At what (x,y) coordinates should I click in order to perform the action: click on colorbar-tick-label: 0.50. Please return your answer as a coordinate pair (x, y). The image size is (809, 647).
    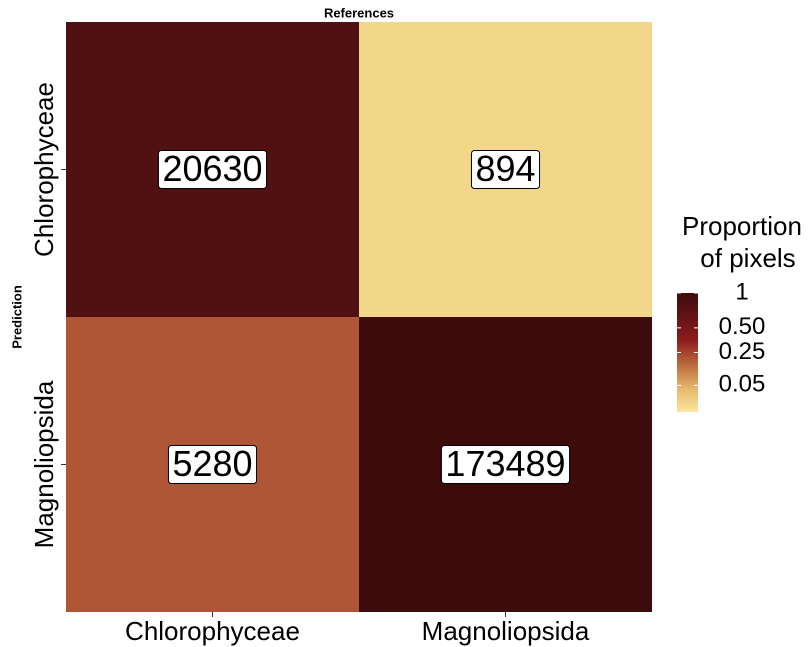
    Looking at the image, I should click on (742, 326).